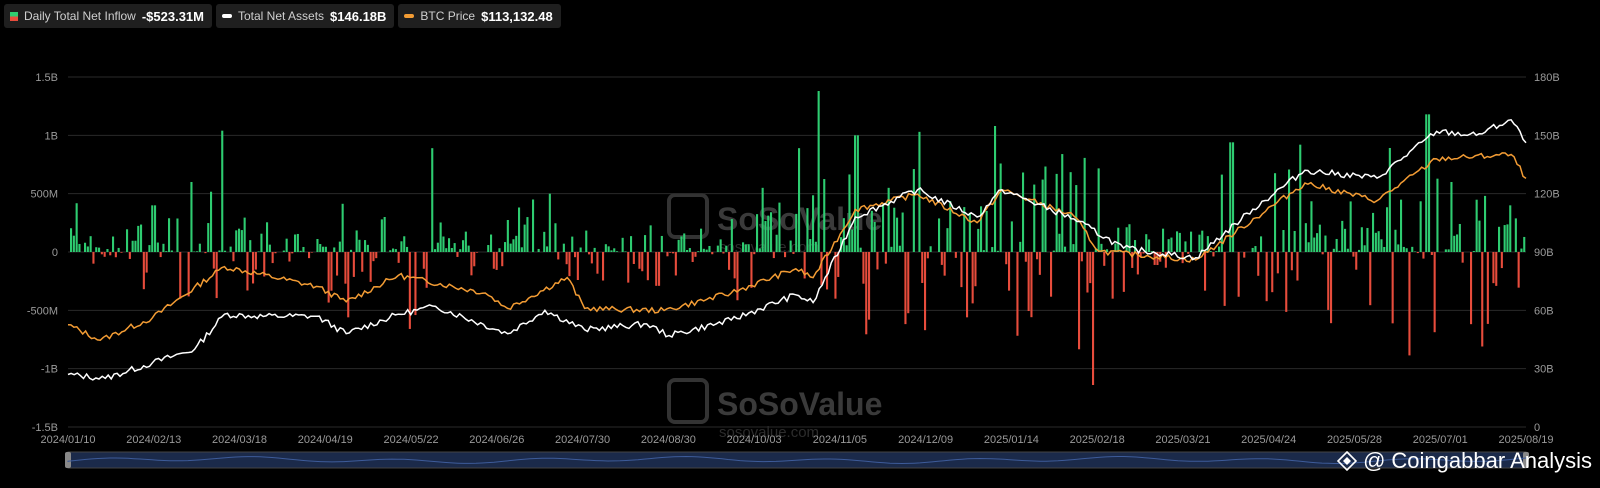  What do you see at coordinates (325, 440) in the screenshot?
I see `x-tick: 2024/04/19` at bounding box center [325, 440].